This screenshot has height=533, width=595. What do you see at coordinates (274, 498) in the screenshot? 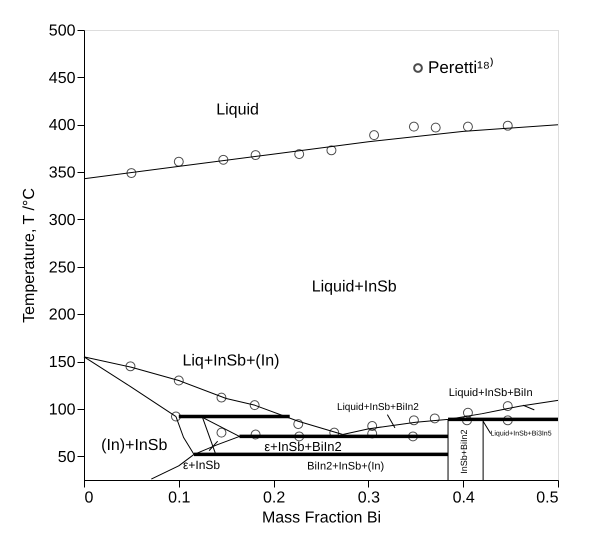
I see `x-tick-label: 0.2` at bounding box center [274, 498].